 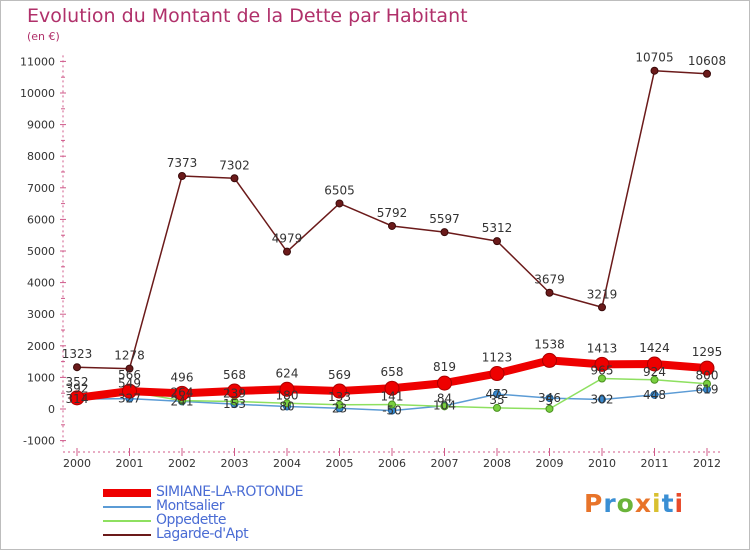 I want to click on data-label-montsalier: 153, so click(x=234, y=404).